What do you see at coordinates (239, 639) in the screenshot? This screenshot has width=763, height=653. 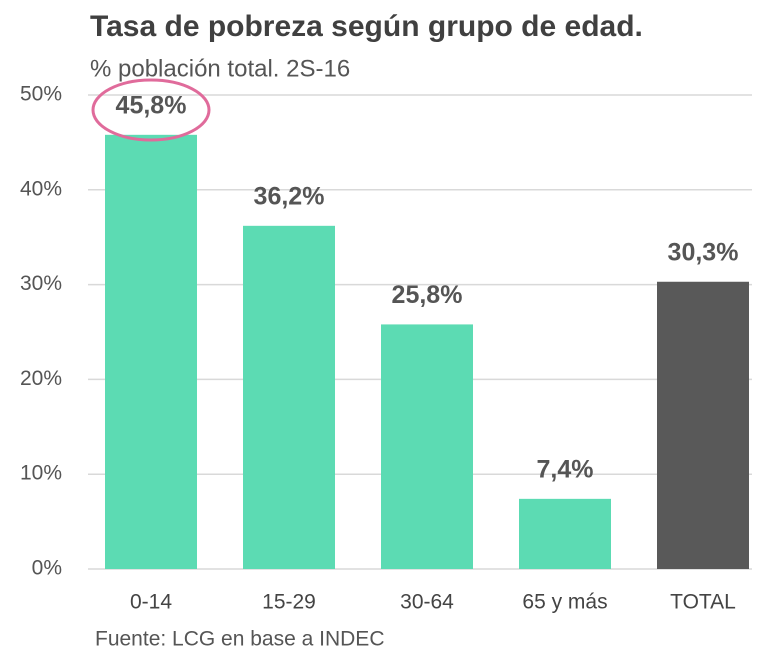 I see `source-note: Fuente: LCG en base a INDEC` at bounding box center [239, 639].